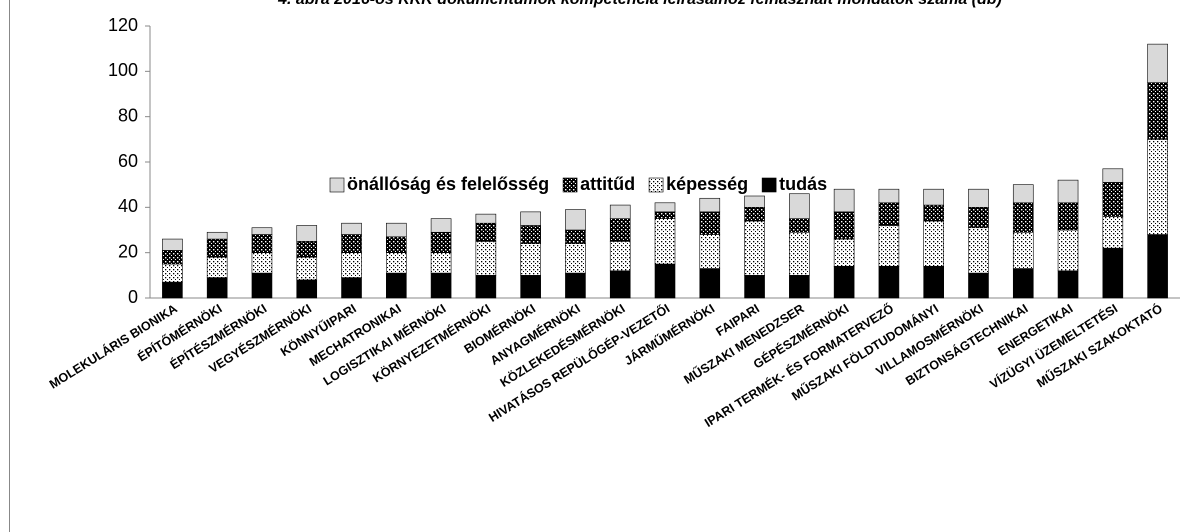 Image resolution: width=1183 pixels, height=532 pixels. What do you see at coordinates (607, 184) in the screenshot?
I see `legend-label: attitűd` at bounding box center [607, 184].